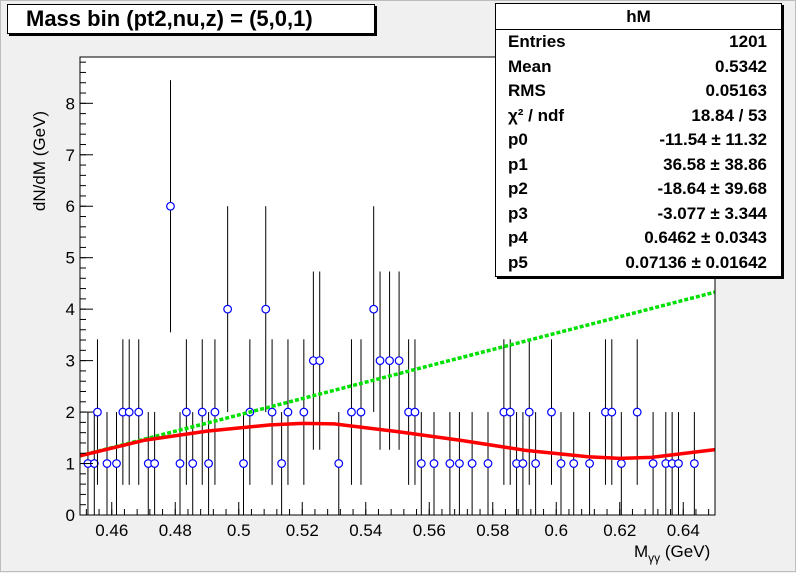  I want to click on stats-row: p2 -18.64 ± 39.68, so click(638, 189).